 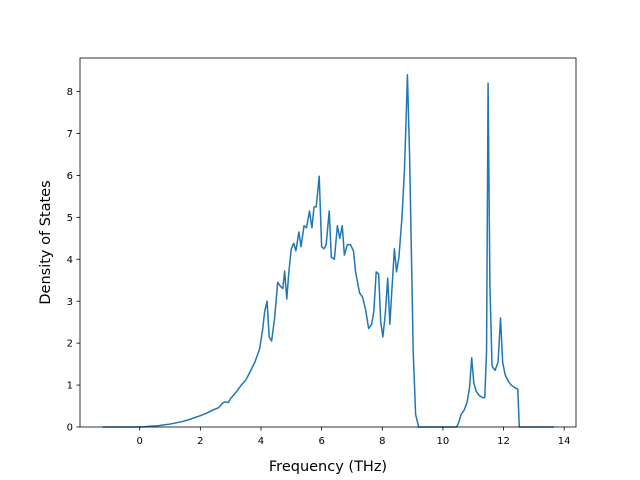 What do you see at coordinates (354, 437) in the screenshot?
I see `x-axis-ticks: 0 2 4 6 8 10 12 14` at bounding box center [354, 437].